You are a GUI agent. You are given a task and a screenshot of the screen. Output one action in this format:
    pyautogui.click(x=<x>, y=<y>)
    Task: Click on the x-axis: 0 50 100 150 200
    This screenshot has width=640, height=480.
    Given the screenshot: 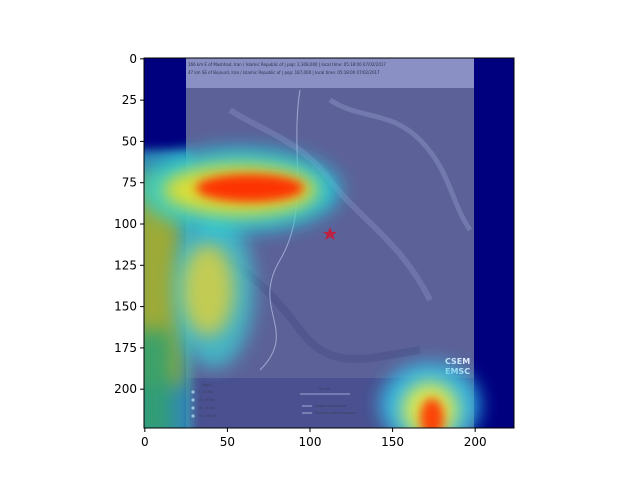 What is the action you would take?
    pyautogui.click(x=314, y=438)
    